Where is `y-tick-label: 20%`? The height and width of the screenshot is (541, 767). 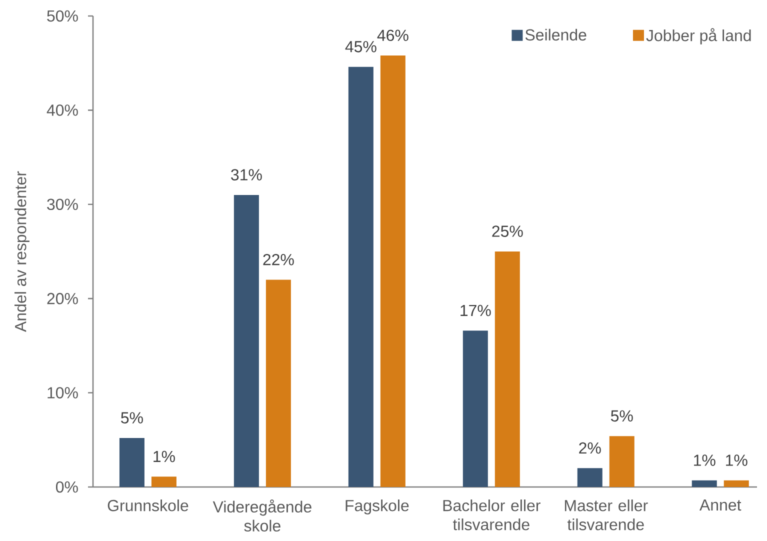 y-tick-label: 20% is located at coordinates (62, 298).